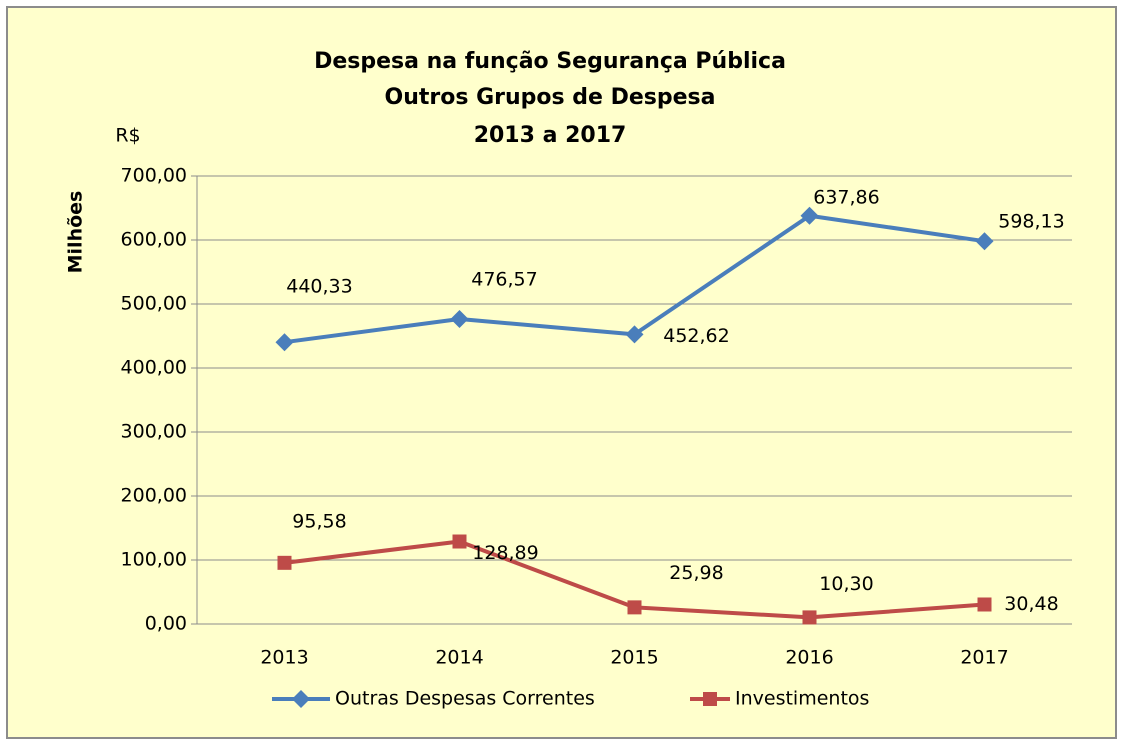 This screenshot has width=1123, height=745. Describe the element at coordinates (154, 432) in the screenshot. I see `y-tick-label: 300,00` at that location.